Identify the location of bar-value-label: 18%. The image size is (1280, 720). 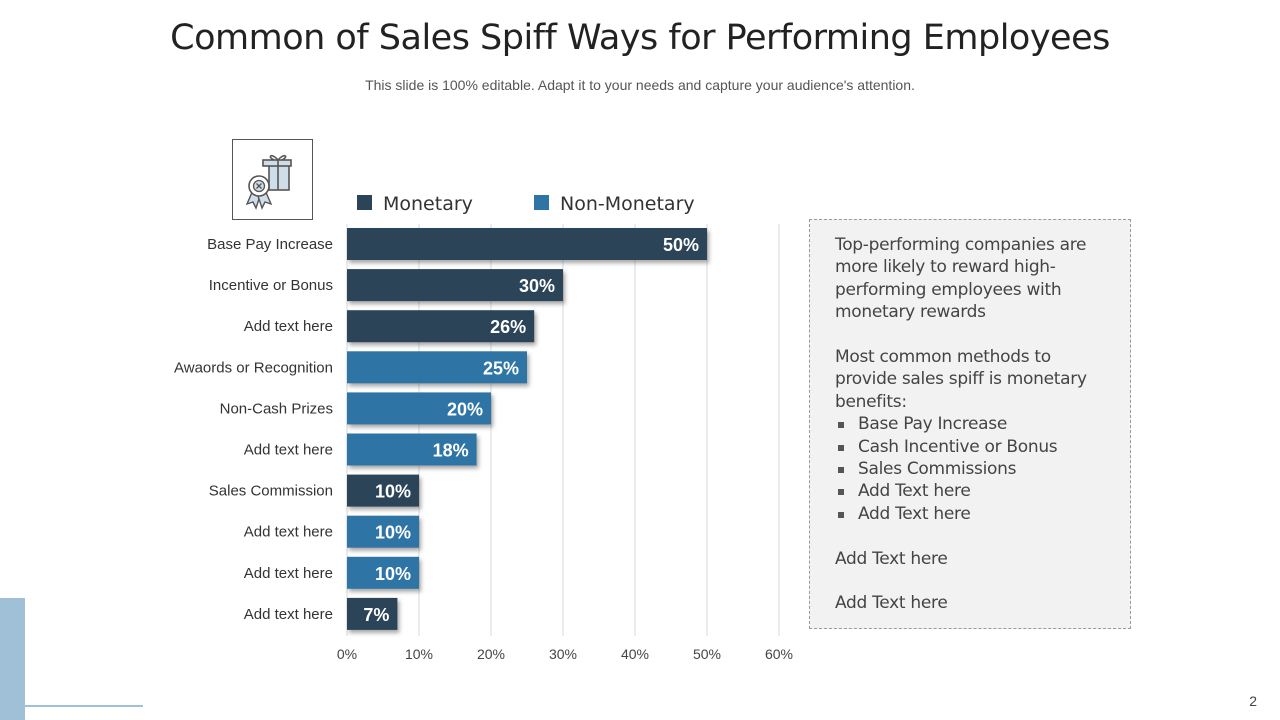
(451, 451).